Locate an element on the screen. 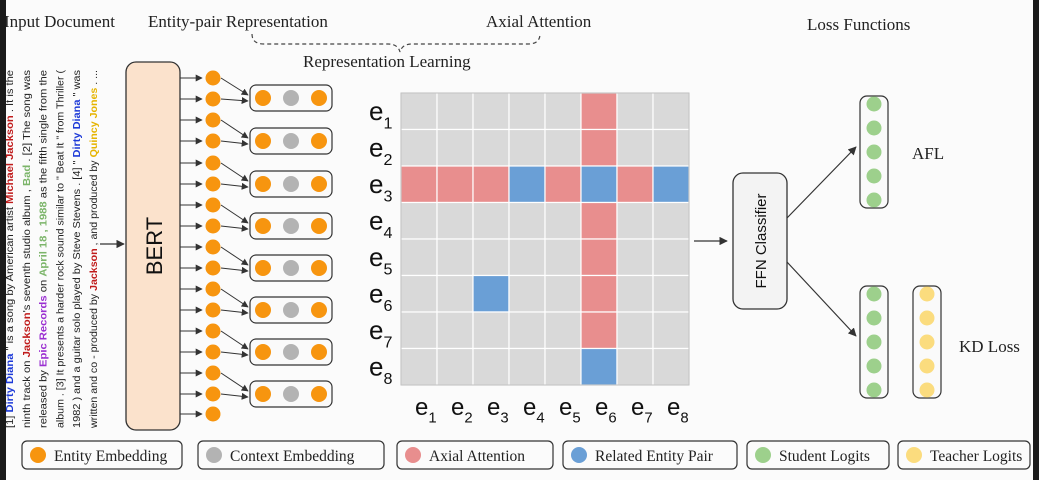 This screenshot has width=1039, height=485. legend-item-axial is located at coordinates (475, 455).